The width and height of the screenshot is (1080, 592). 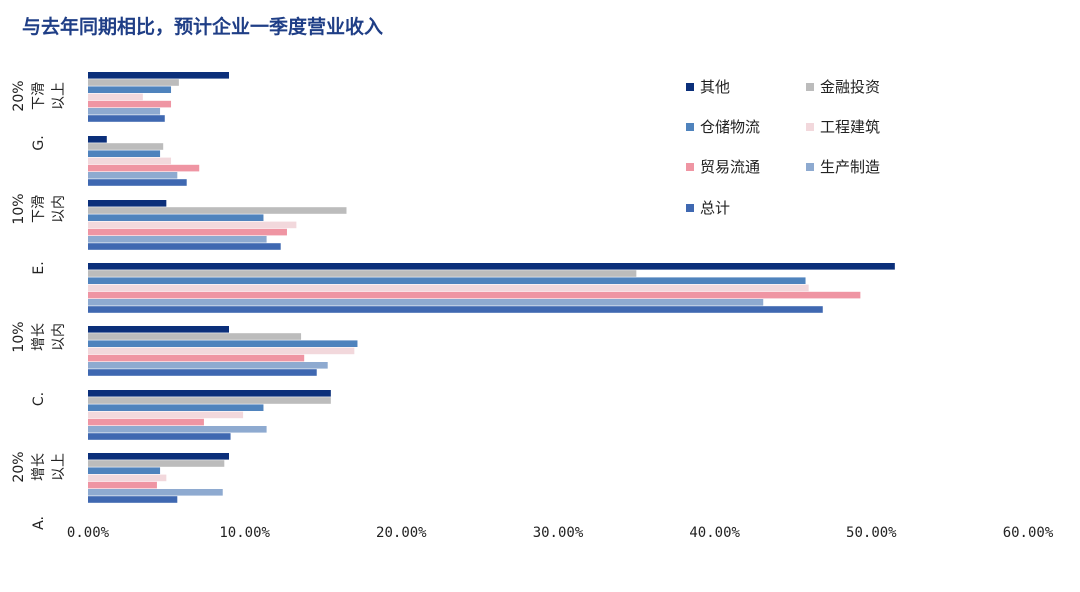 What do you see at coordinates (850, 167) in the screenshot?
I see `legend-label: 生产制造` at bounding box center [850, 167].